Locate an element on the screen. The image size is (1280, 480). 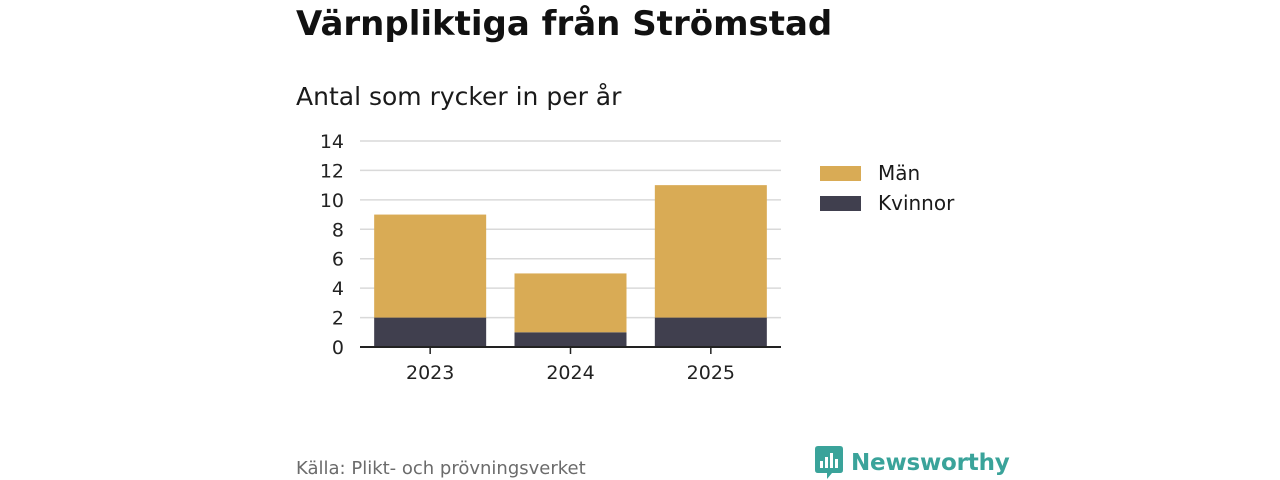
y-tick-label-14: 14 is located at coordinates (332, 142).